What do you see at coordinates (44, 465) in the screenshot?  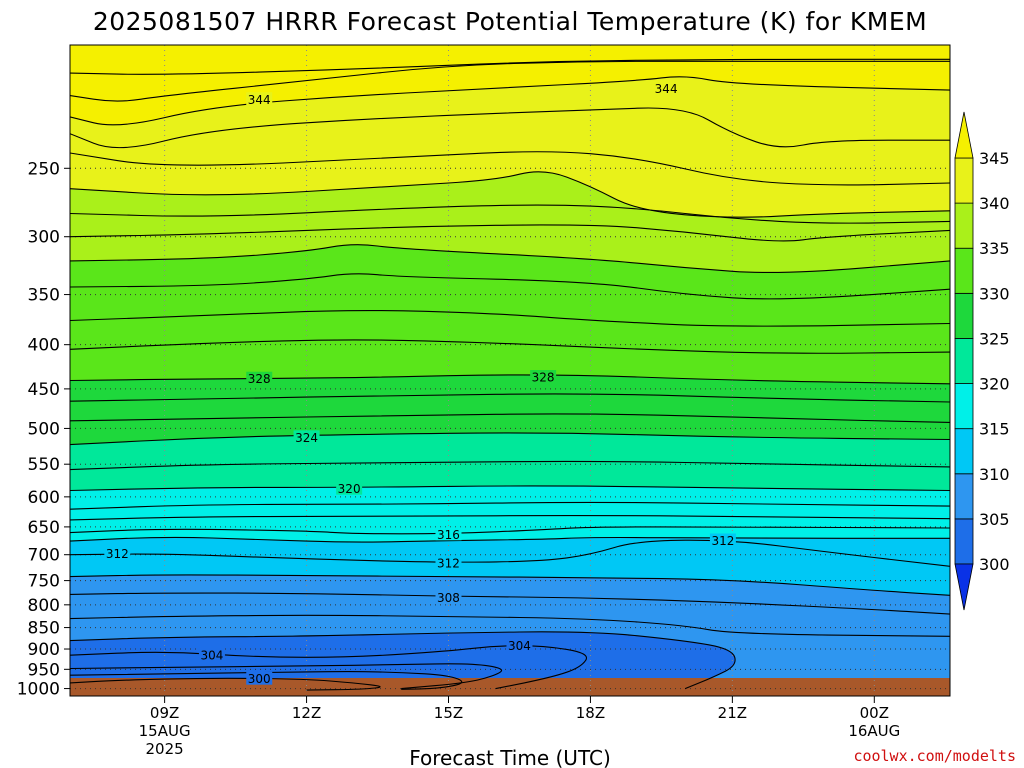 I see `y-tick-label: 550` at bounding box center [44, 465].